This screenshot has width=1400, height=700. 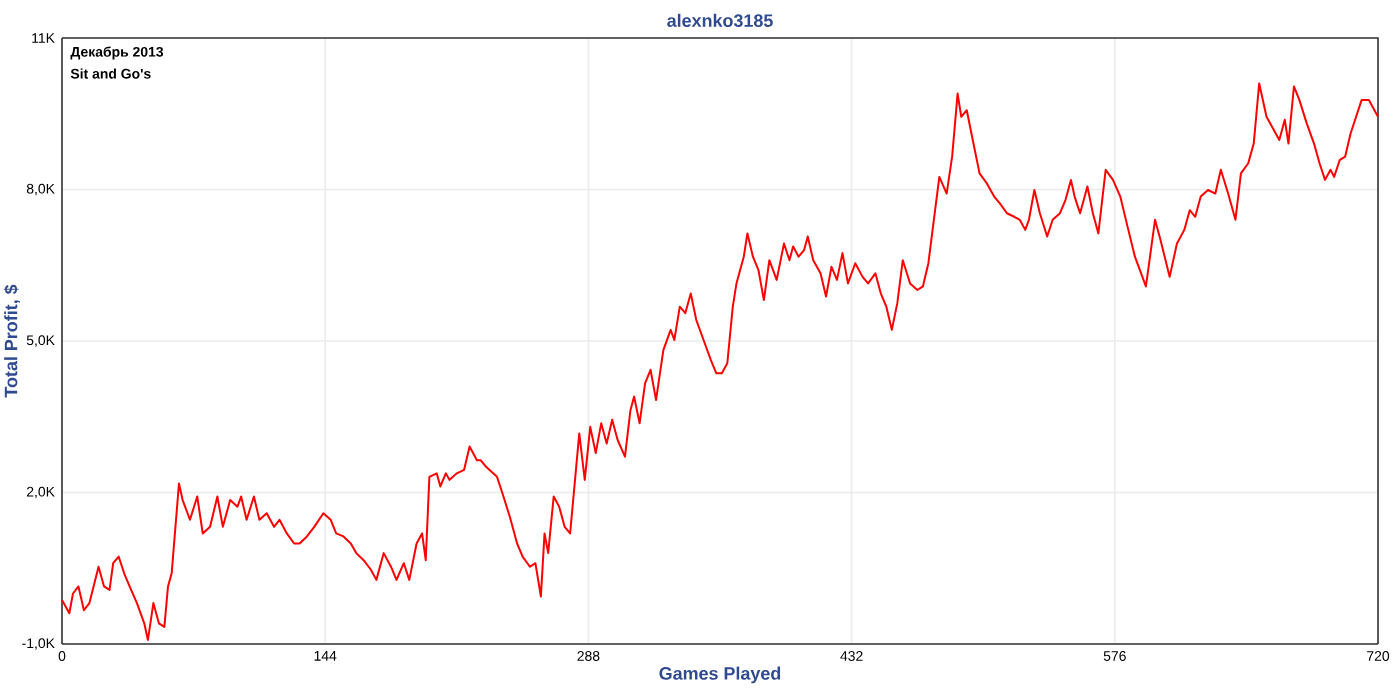 What do you see at coordinates (720, 675) in the screenshot?
I see `x-axis-title: Games Played` at bounding box center [720, 675].